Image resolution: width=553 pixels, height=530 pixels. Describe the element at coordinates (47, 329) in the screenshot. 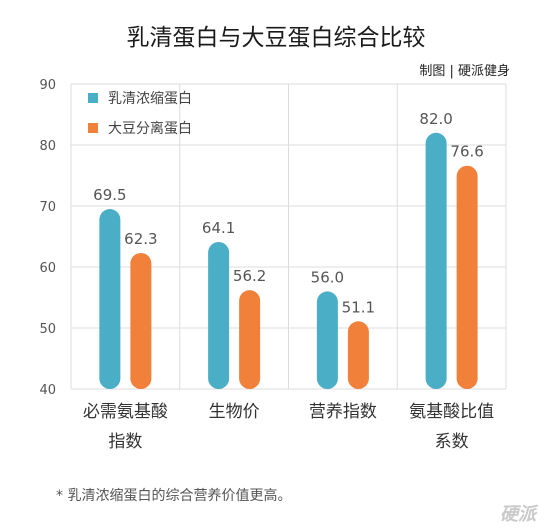

I see `y-tick-label: 50` at that location.